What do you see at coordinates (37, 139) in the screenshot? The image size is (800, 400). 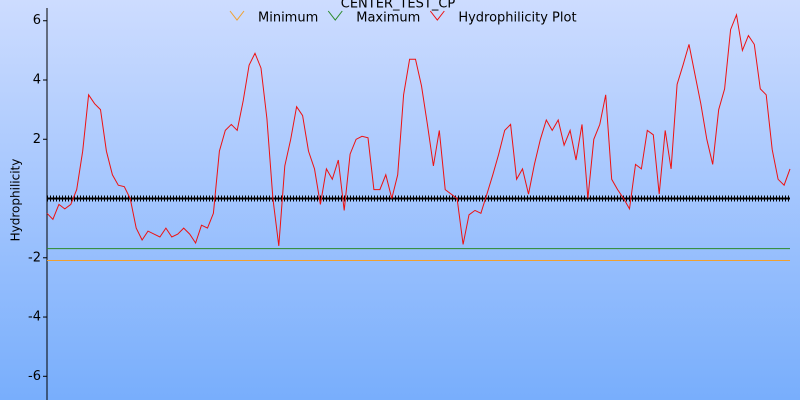 I see `y-tick-label: 2` at bounding box center [37, 139].